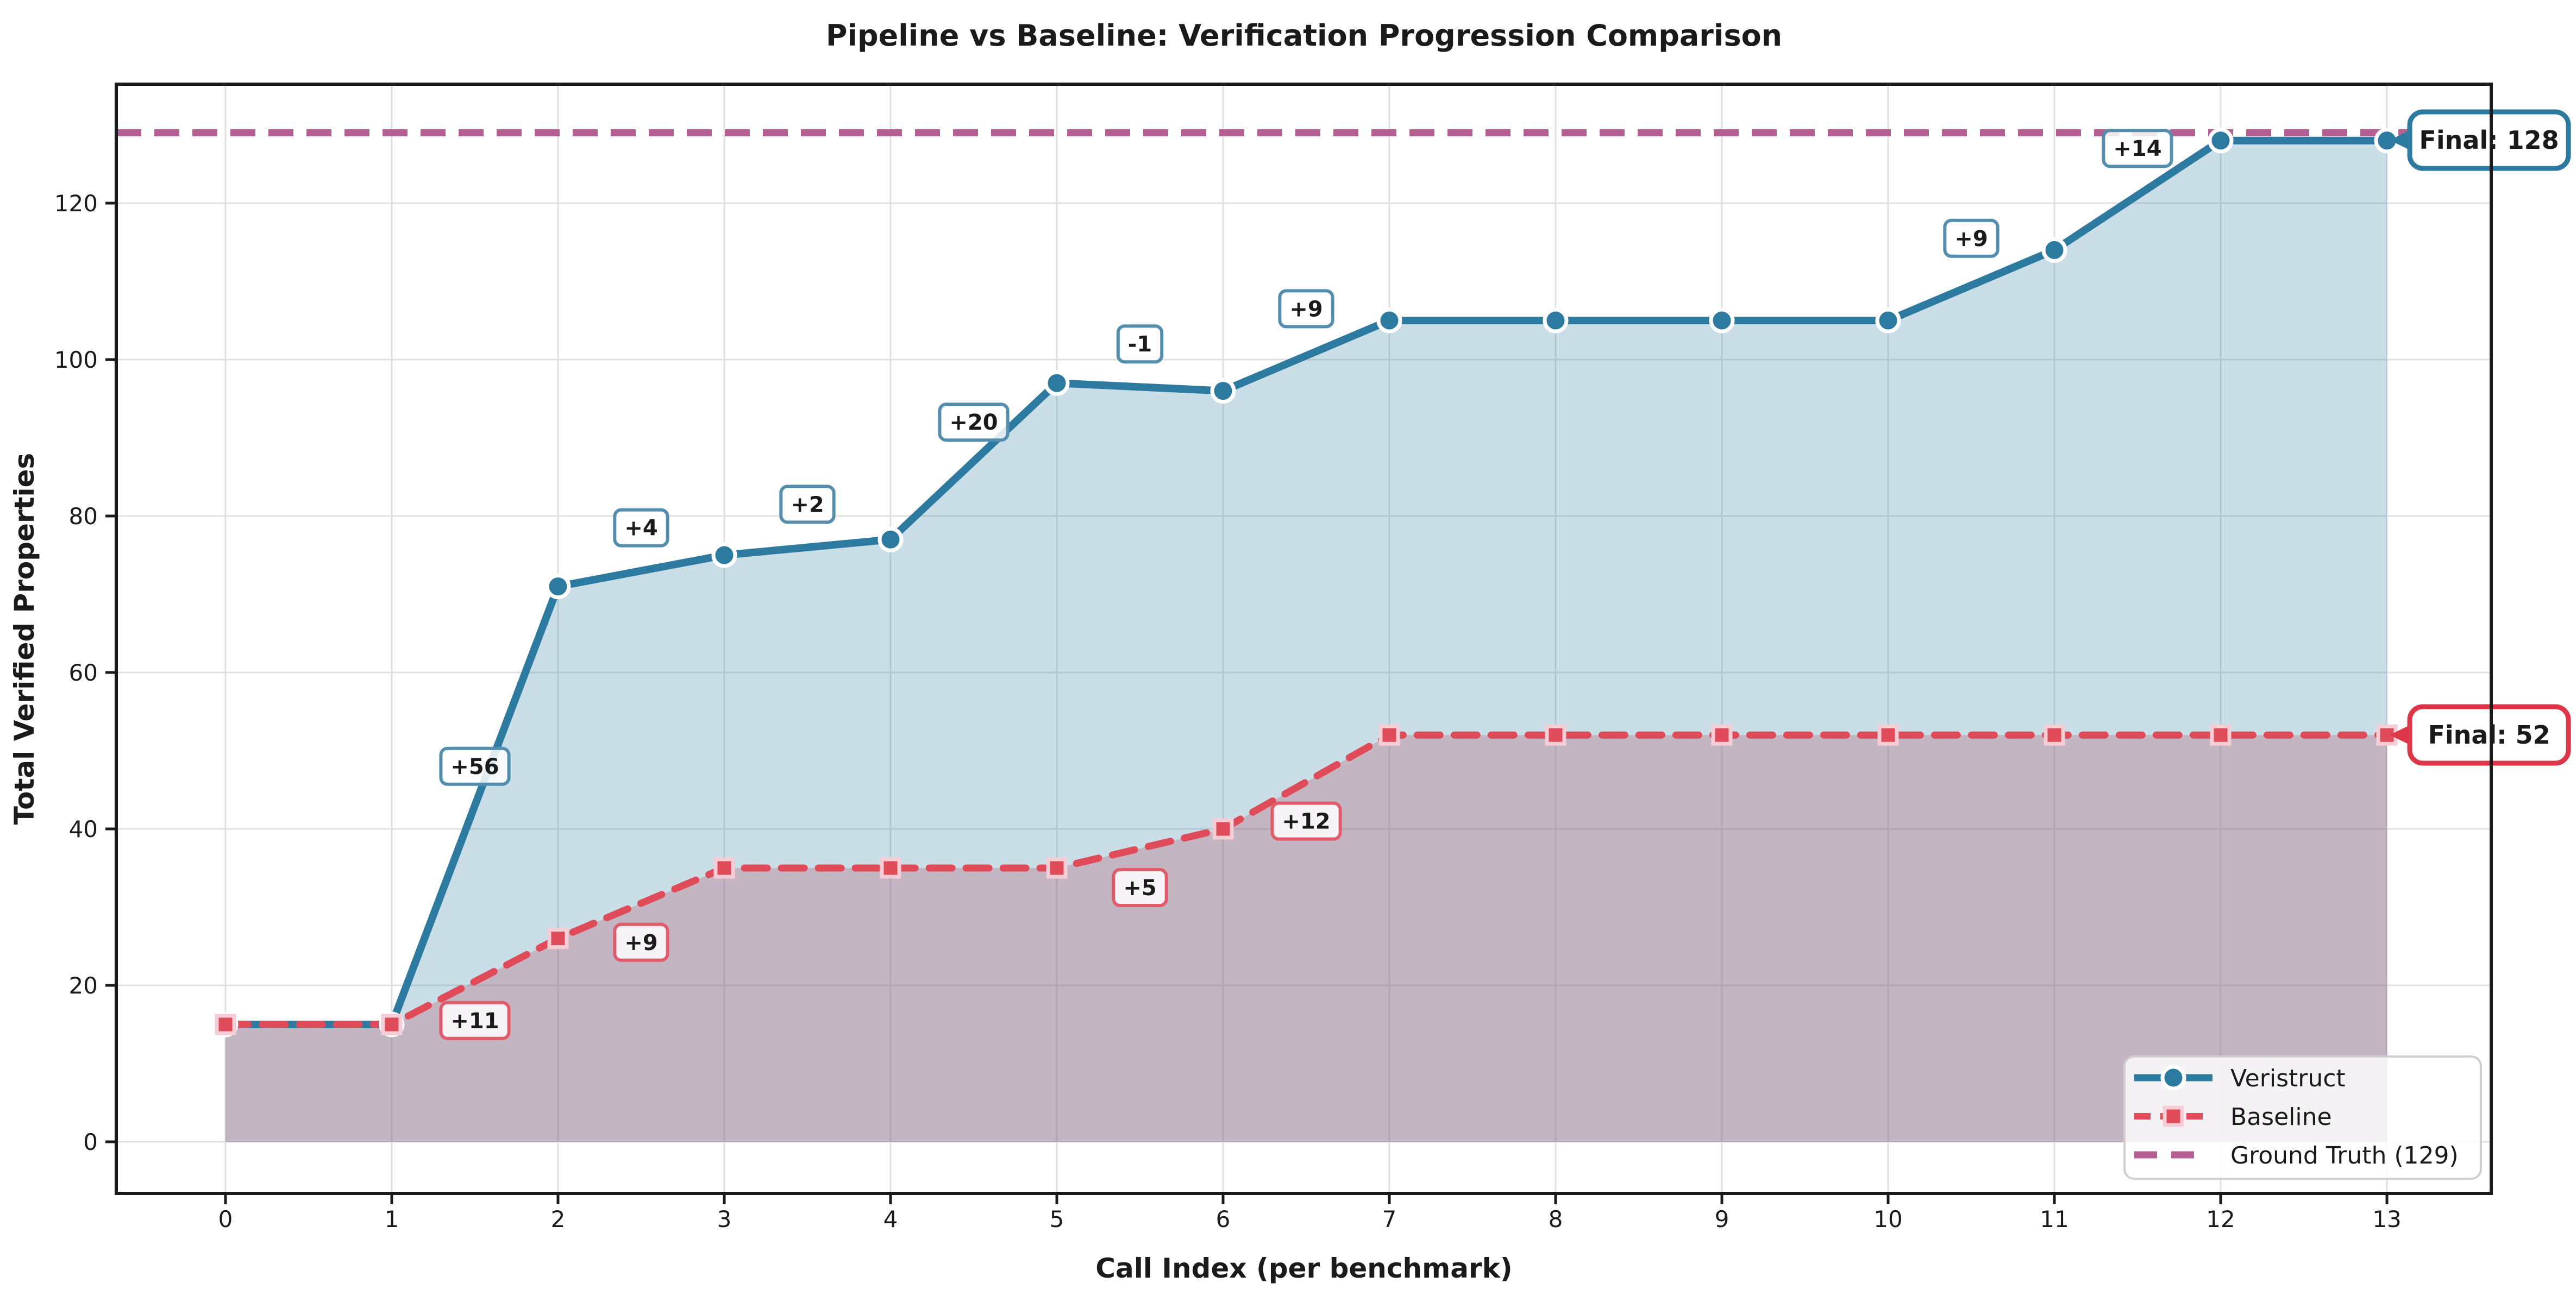 The image size is (2576, 1289). Describe the element at coordinates (1722, 1220) in the screenshot. I see `x-tick-label: 9` at that location.